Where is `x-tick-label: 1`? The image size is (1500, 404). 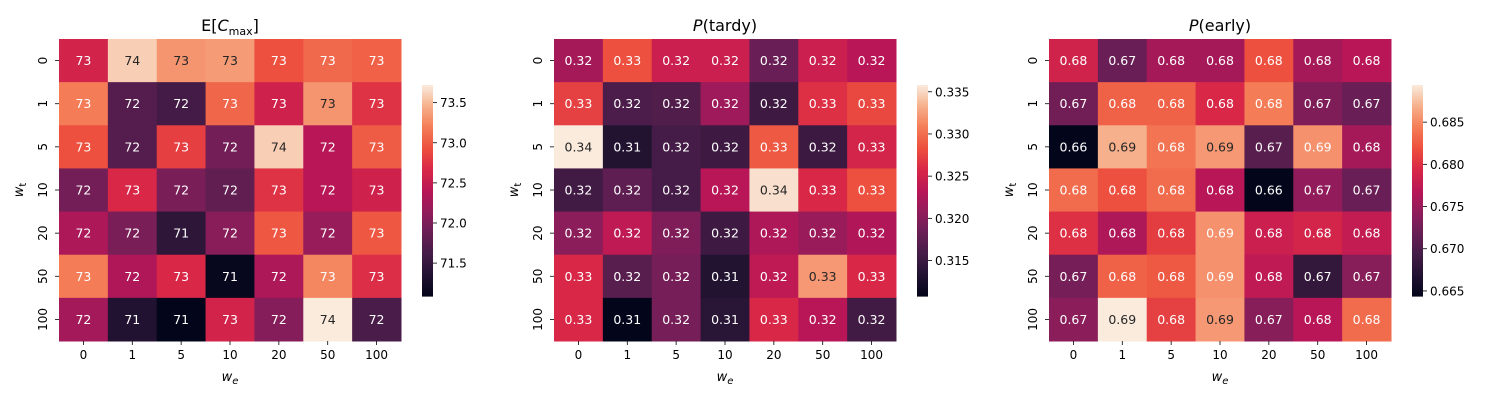
x-tick-label: 1 is located at coordinates (132, 355).